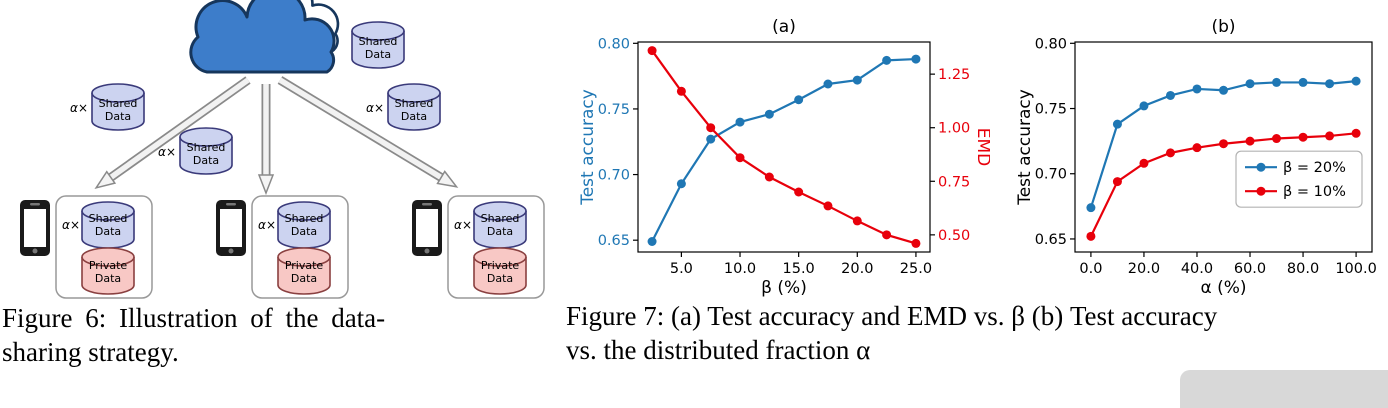  I want to click on corner-overlay, so click(1284, 389).